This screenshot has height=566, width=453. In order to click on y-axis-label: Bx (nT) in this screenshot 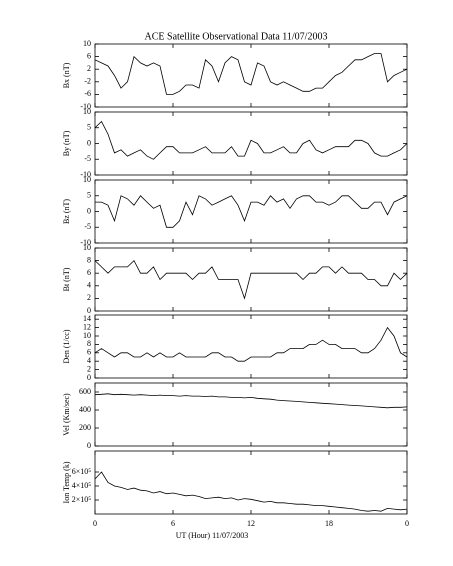, I will do `click(66, 75)`.